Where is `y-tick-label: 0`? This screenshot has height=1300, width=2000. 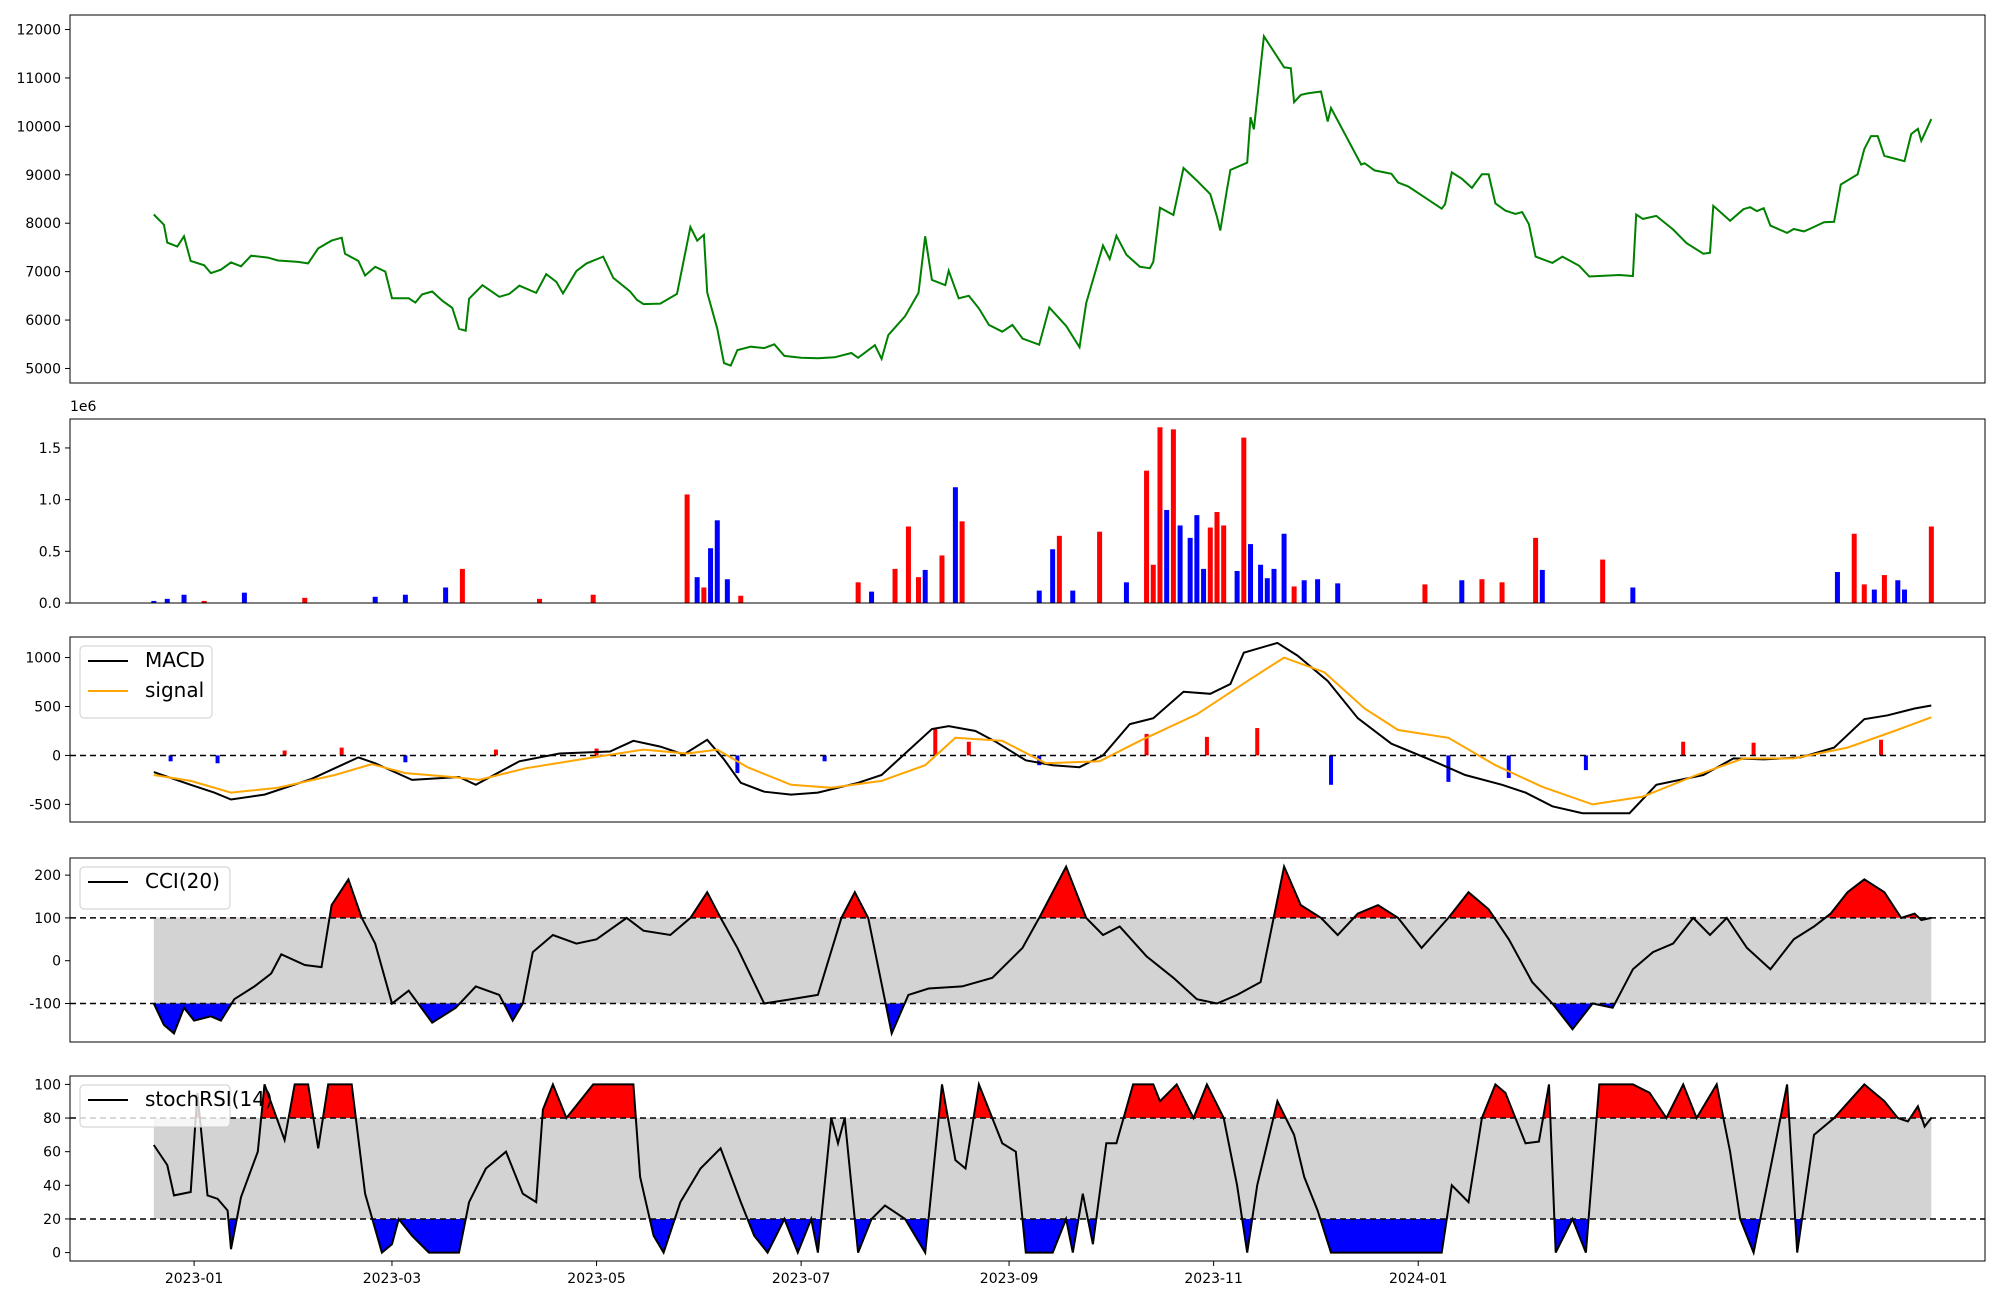 y-tick-label: 0 is located at coordinates (56, 962).